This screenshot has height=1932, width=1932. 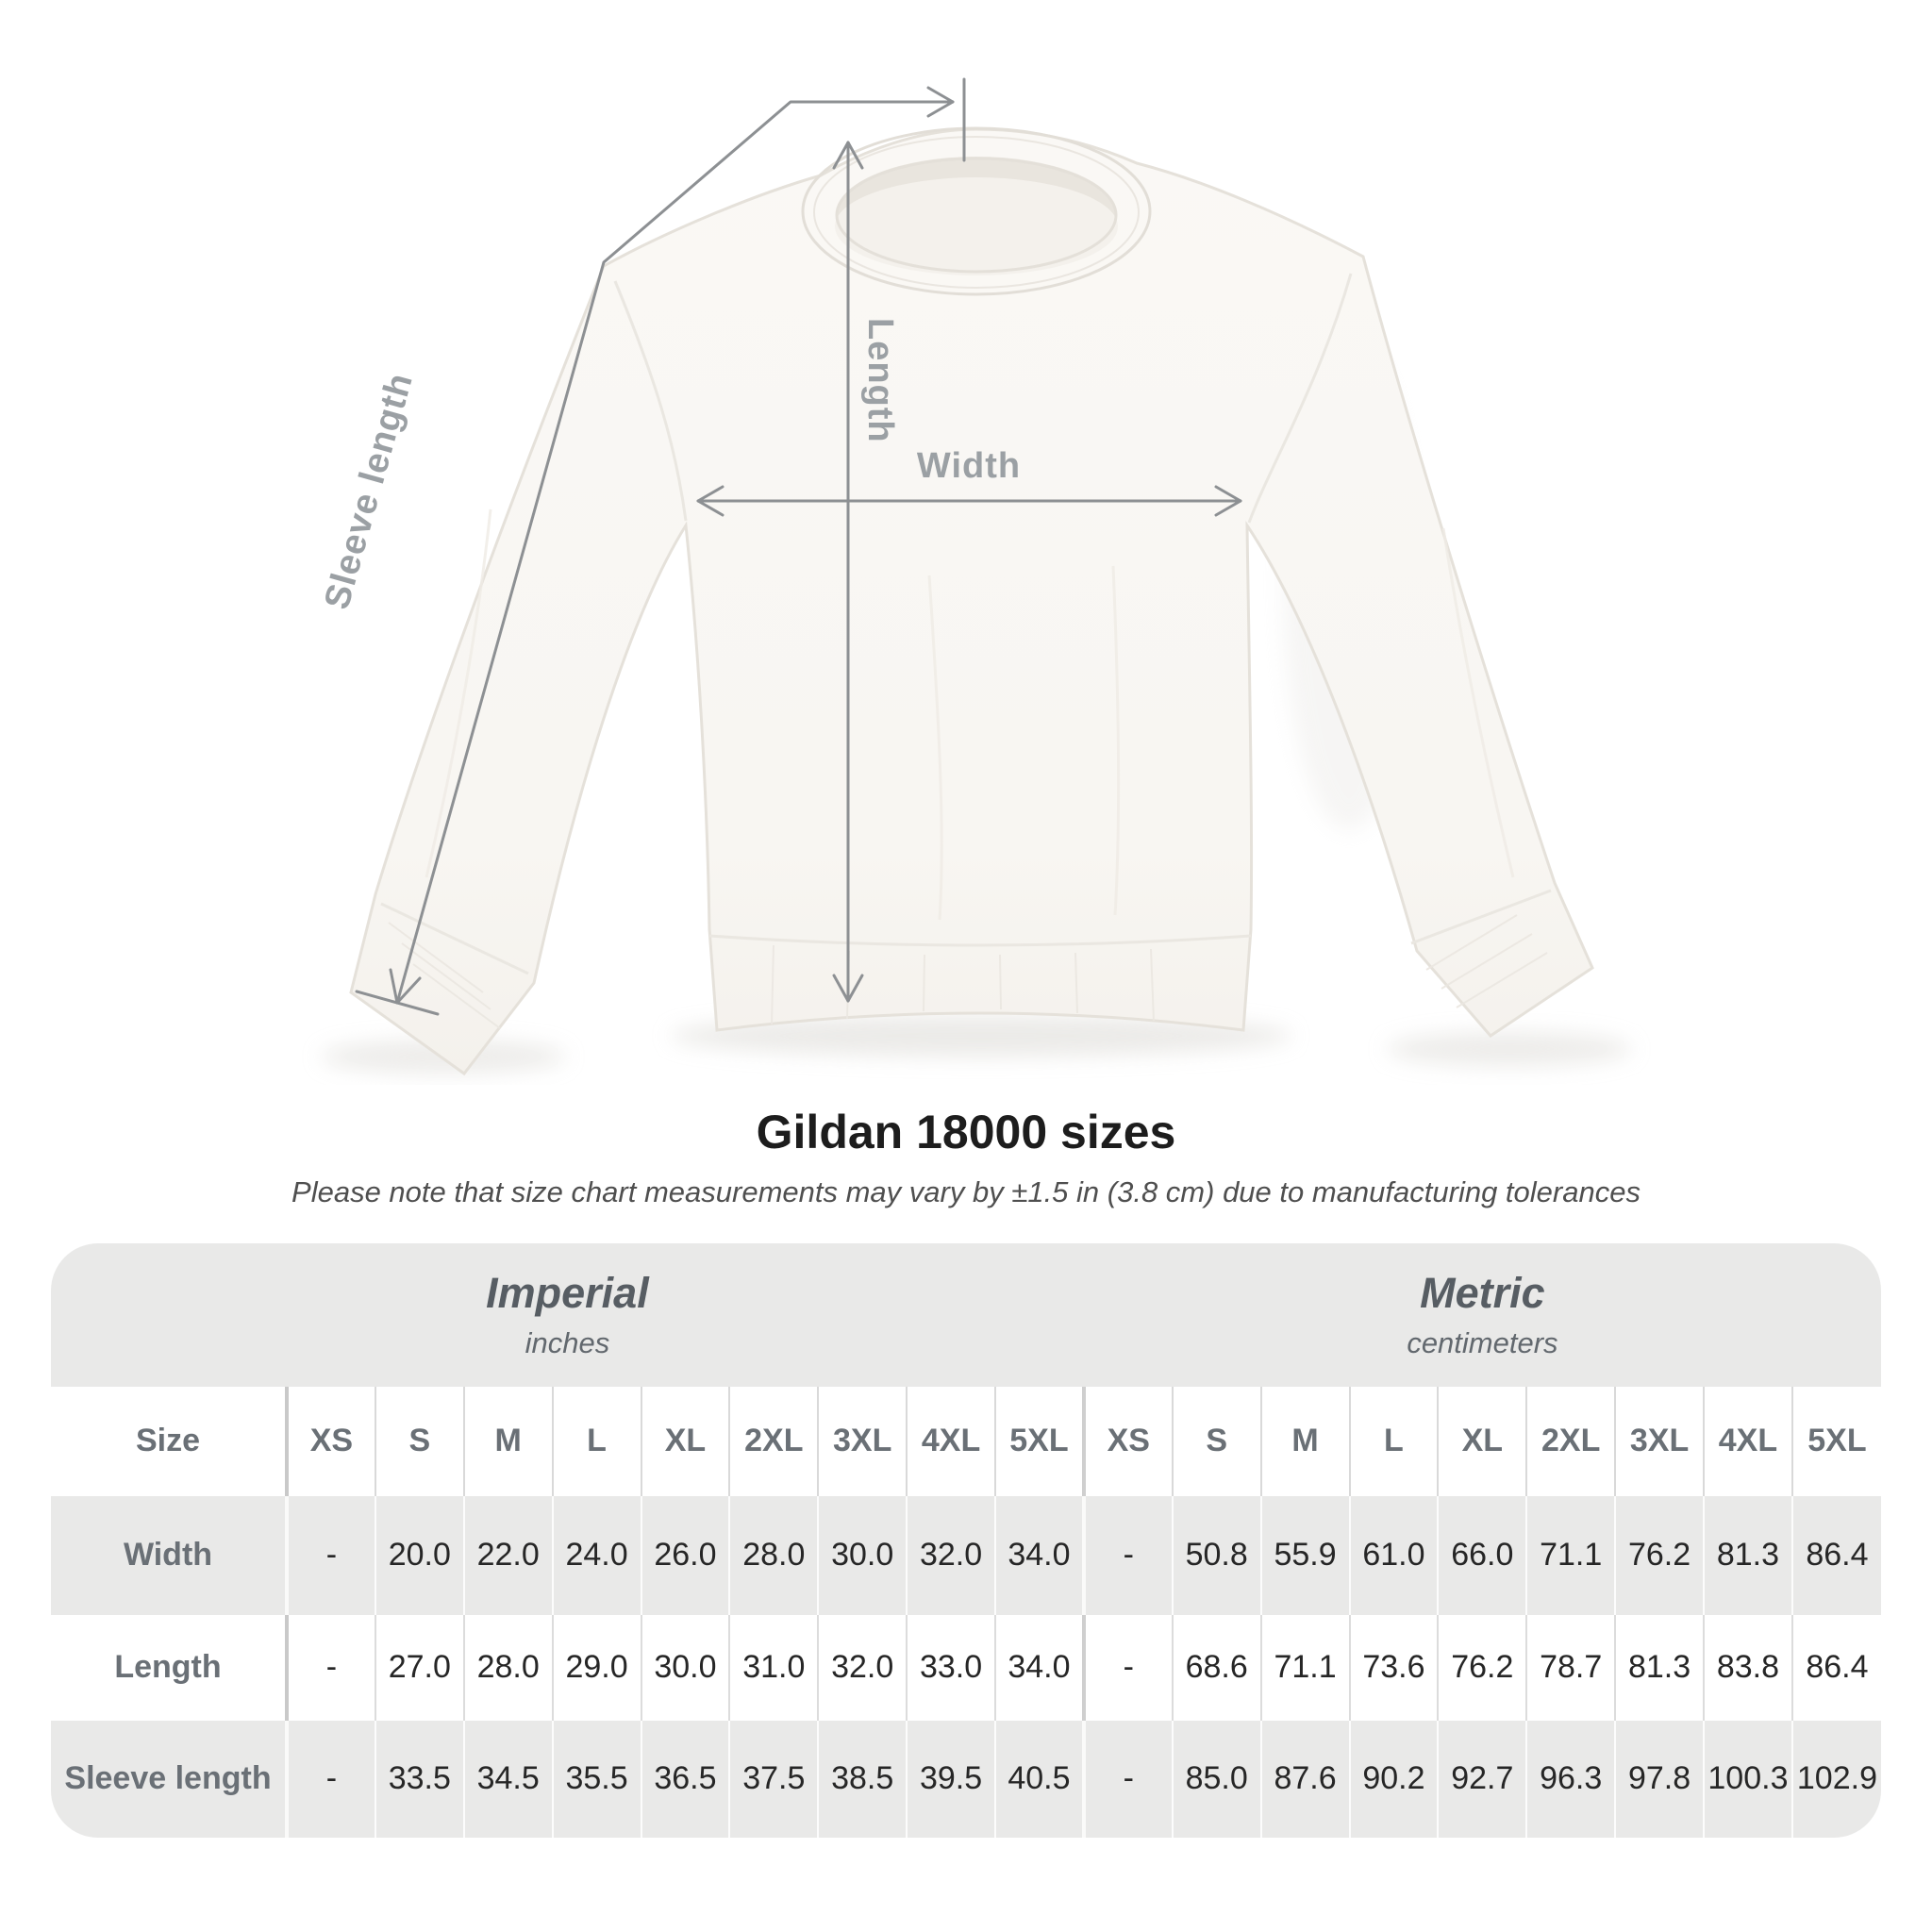 I want to click on table-cell: 83.8, so click(x=1748, y=1667).